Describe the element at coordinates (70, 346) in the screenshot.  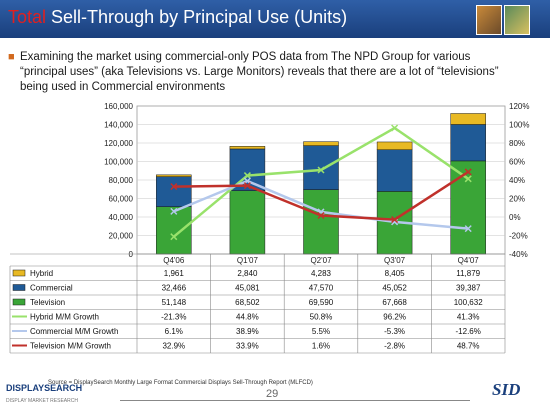
I see `table-row-label: Television M/M Growth` at that location.